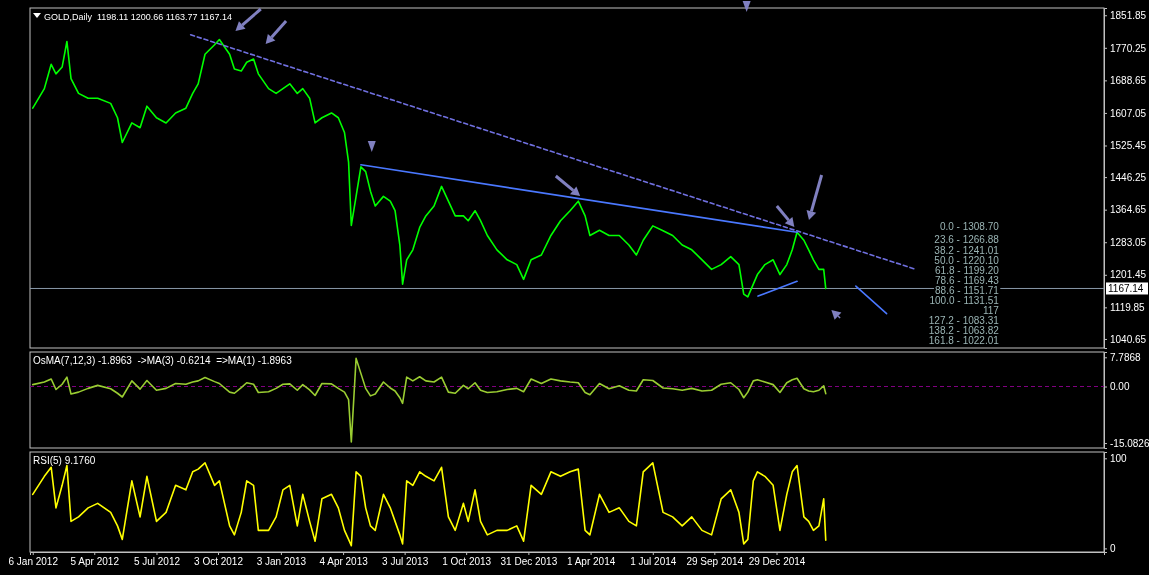 The width and height of the screenshot is (1149, 575). What do you see at coordinates (157, 562) in the screenshot?
I see `x-tick-label: 5 Jul 2012` at bounding box center [157, 562].